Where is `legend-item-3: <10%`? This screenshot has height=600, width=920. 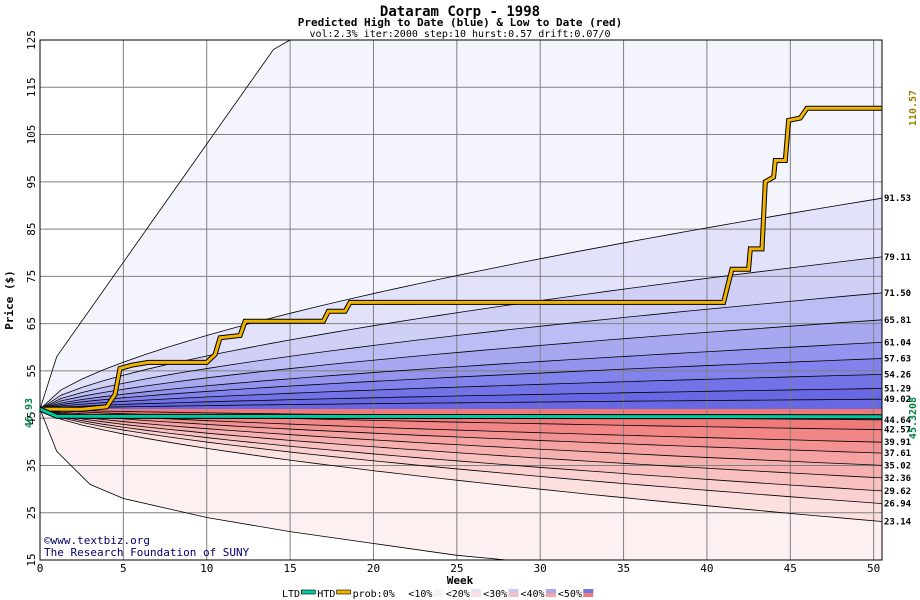
legend-item-3: <10% is located at coordinates (420, 594).